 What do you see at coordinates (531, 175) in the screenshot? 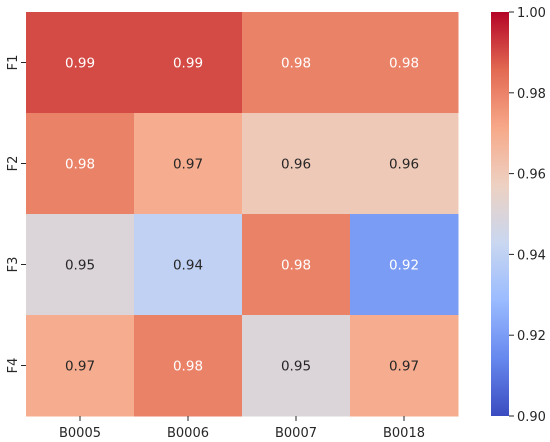
I see `colorbar-tick-label: 0.96` at bounding box center [531, 175].